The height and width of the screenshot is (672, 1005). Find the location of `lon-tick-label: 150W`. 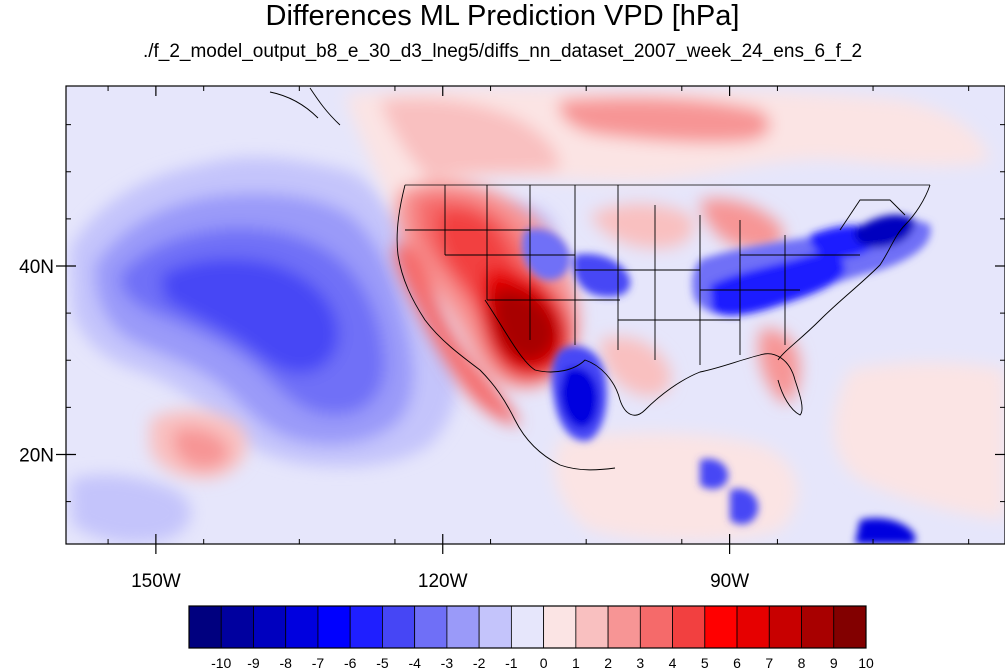

lon-tick-label: 150W is located at coordinates (156, 581).